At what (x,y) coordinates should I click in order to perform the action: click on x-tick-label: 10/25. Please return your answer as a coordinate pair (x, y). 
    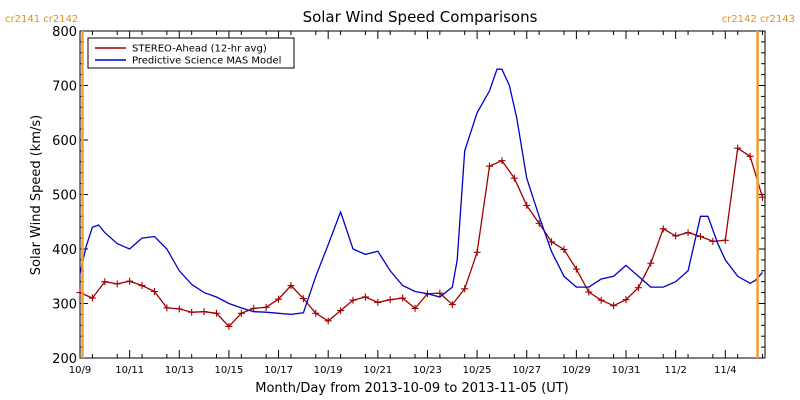
    Looking at the image, I should click on (477, 370).